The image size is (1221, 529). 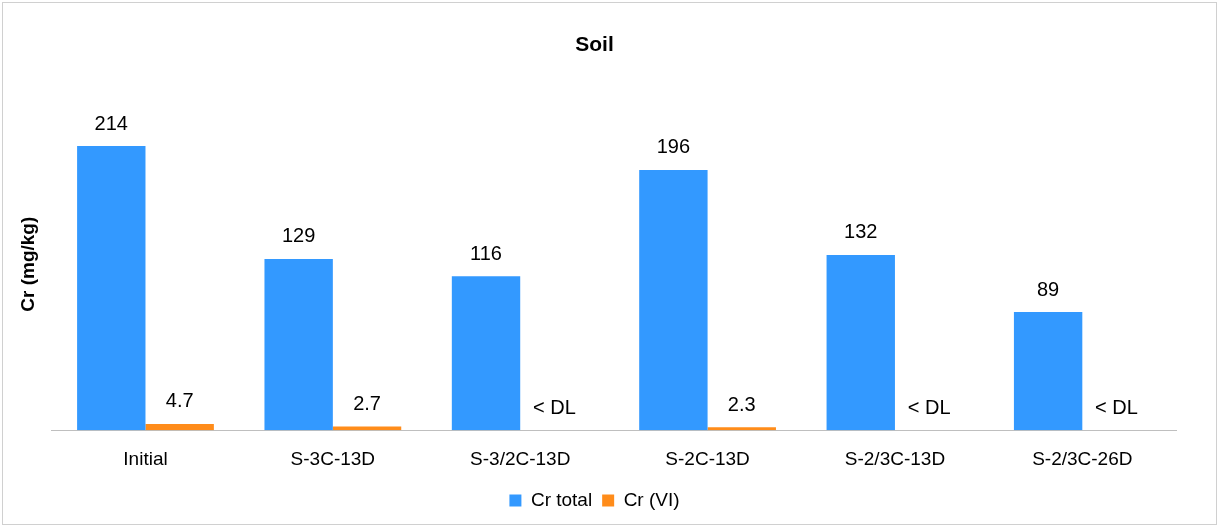 What do you see at coordinates (298, 235) in the screenshot?
I see `data-label: 129` at bounding box center [298, 235].